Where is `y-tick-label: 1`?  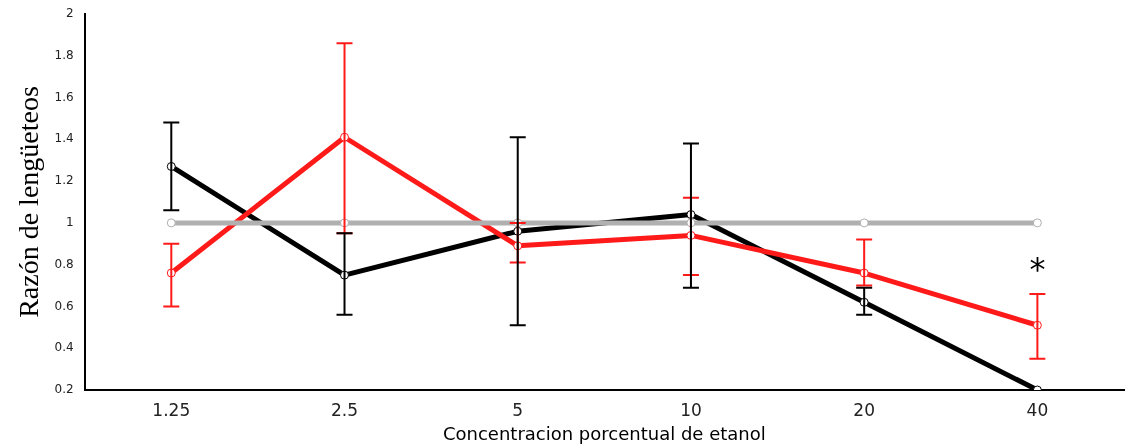 y-tick-label: 1 is located at coordinates (70, 222).